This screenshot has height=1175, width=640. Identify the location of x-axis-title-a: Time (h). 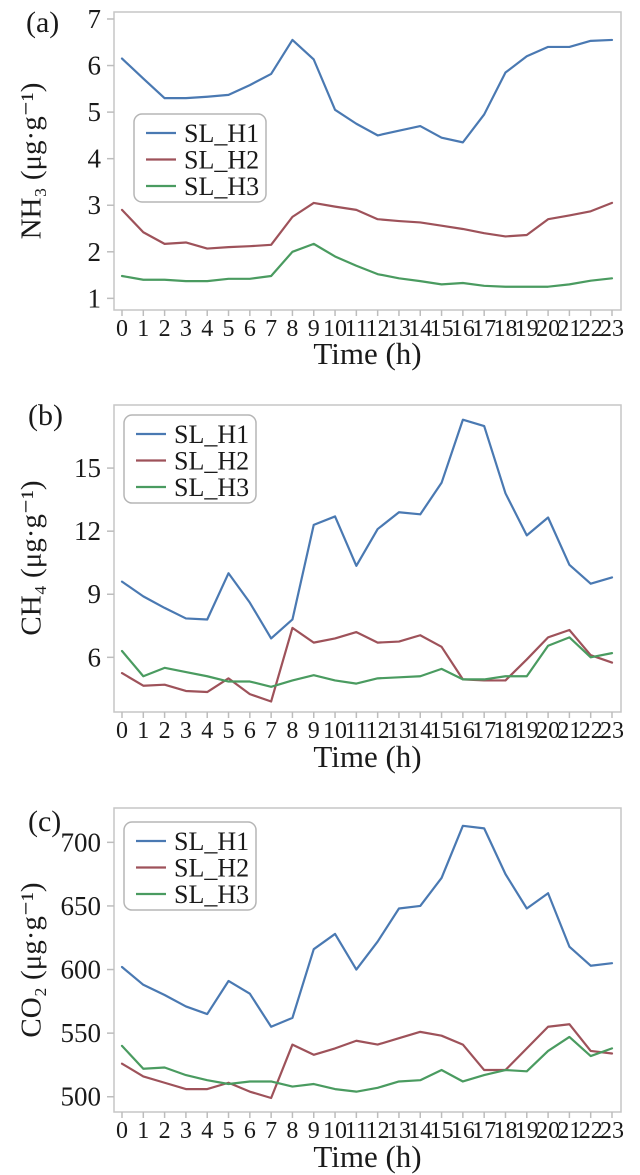
(367, 353).